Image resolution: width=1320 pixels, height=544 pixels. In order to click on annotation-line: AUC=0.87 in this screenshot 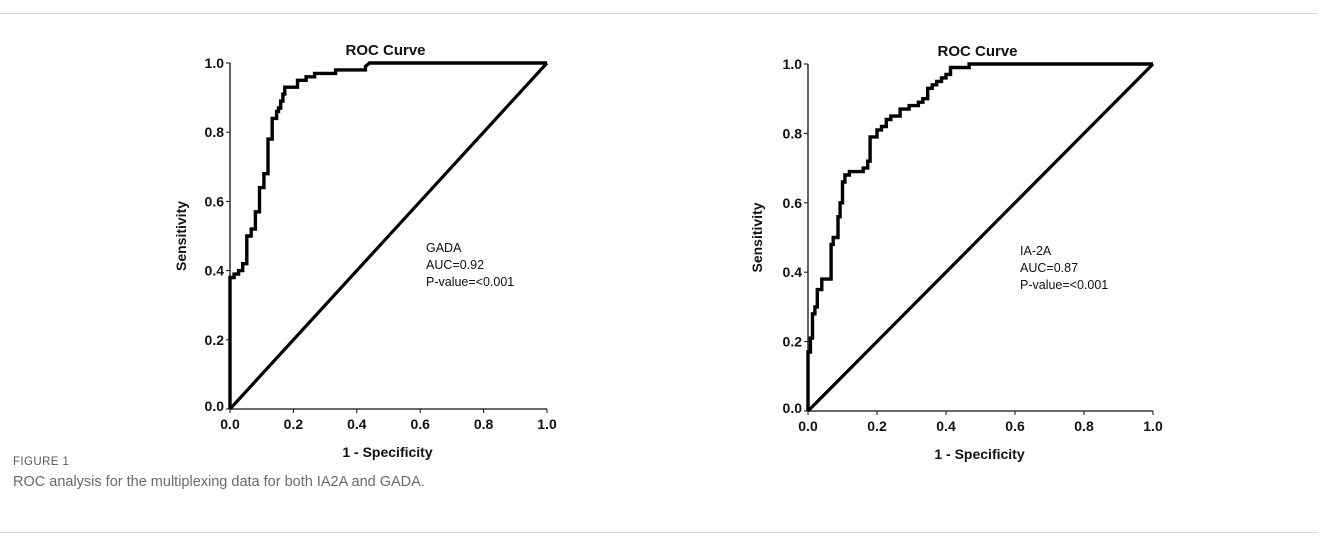, I will do `click(1049, 268)`.